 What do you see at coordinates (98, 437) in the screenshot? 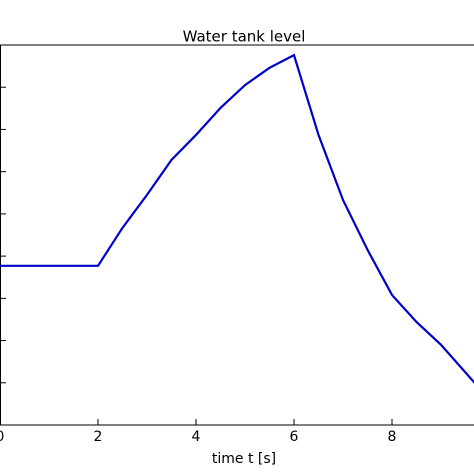
I see `x-tick-label: 2` at bounding box center [98, 437].